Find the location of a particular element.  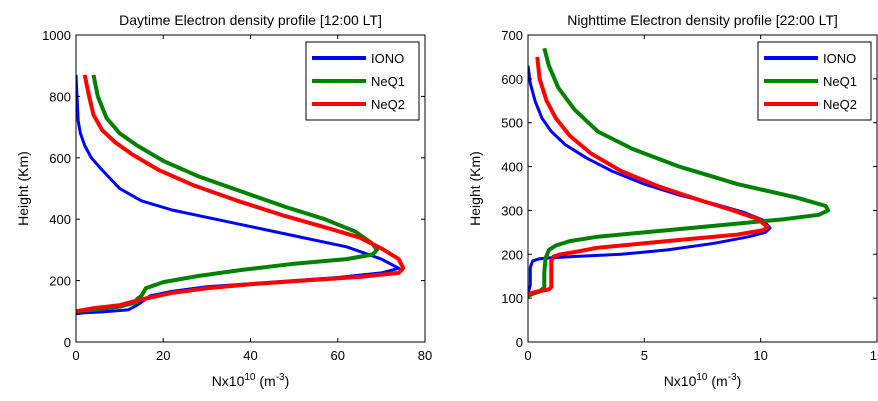

x-tick-label: 15 is located at coordinates (874, 355).